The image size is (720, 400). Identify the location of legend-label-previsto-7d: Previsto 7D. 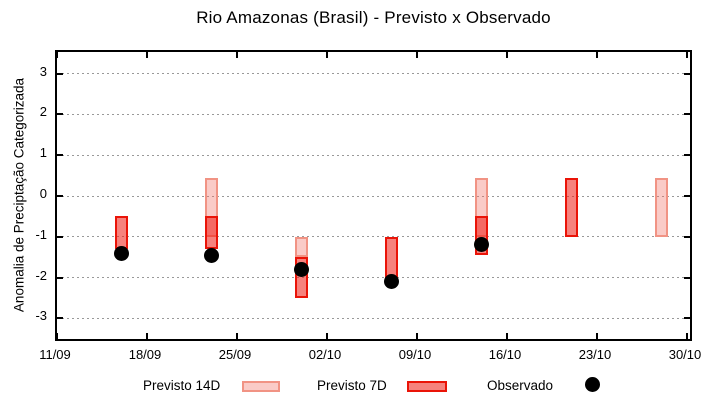
(352, 385).